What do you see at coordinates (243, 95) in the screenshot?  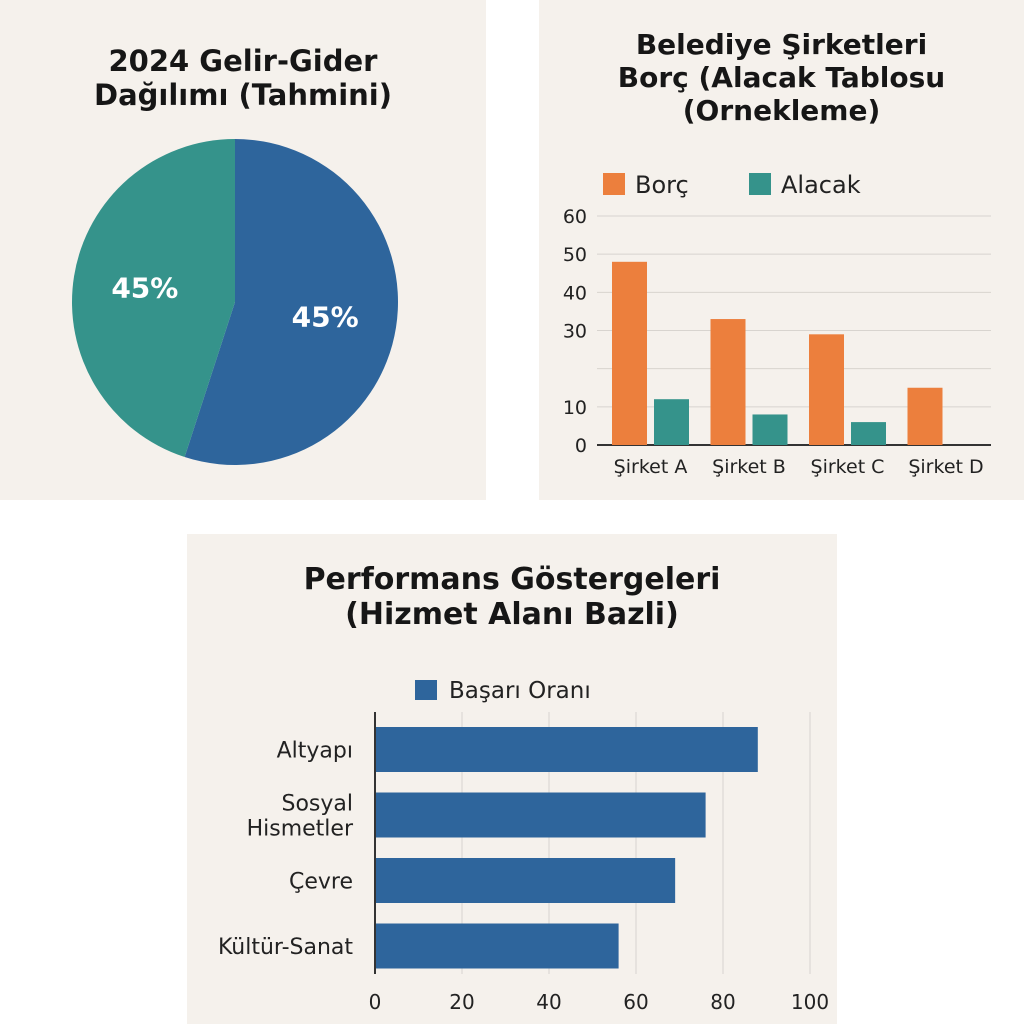 I see `pie-title-line-2: Dağılımı (Tahmini)` at bounding box center [243, 95].